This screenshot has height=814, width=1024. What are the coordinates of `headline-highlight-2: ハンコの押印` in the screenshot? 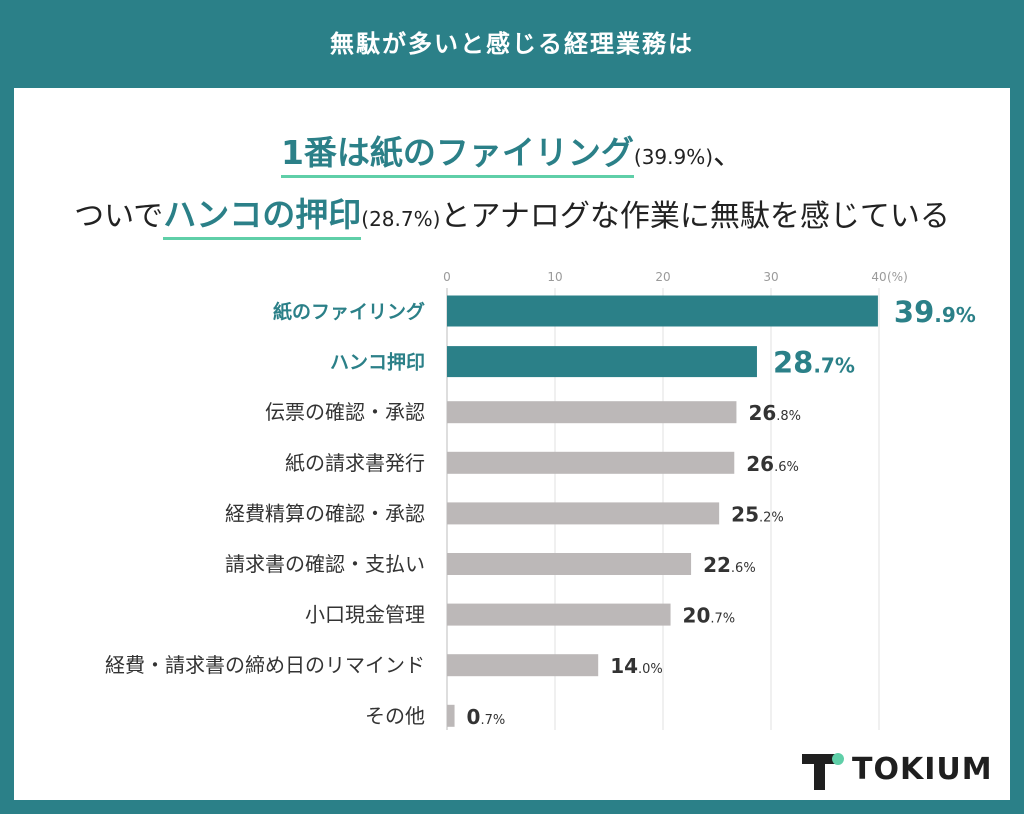 It's located at (262, 217).